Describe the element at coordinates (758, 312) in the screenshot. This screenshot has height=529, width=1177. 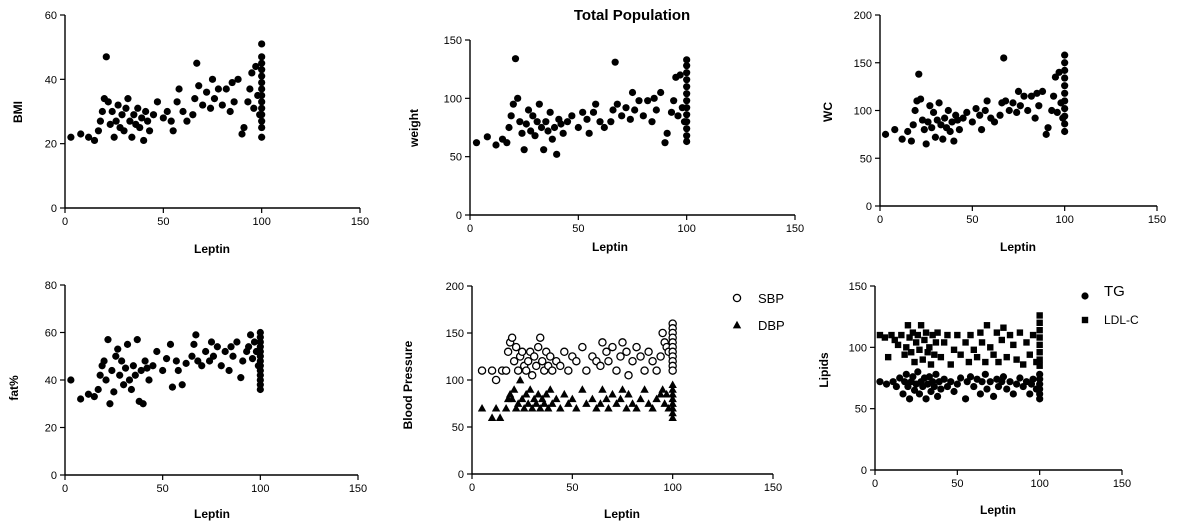
I see `legend: SBP DBP` at that location.